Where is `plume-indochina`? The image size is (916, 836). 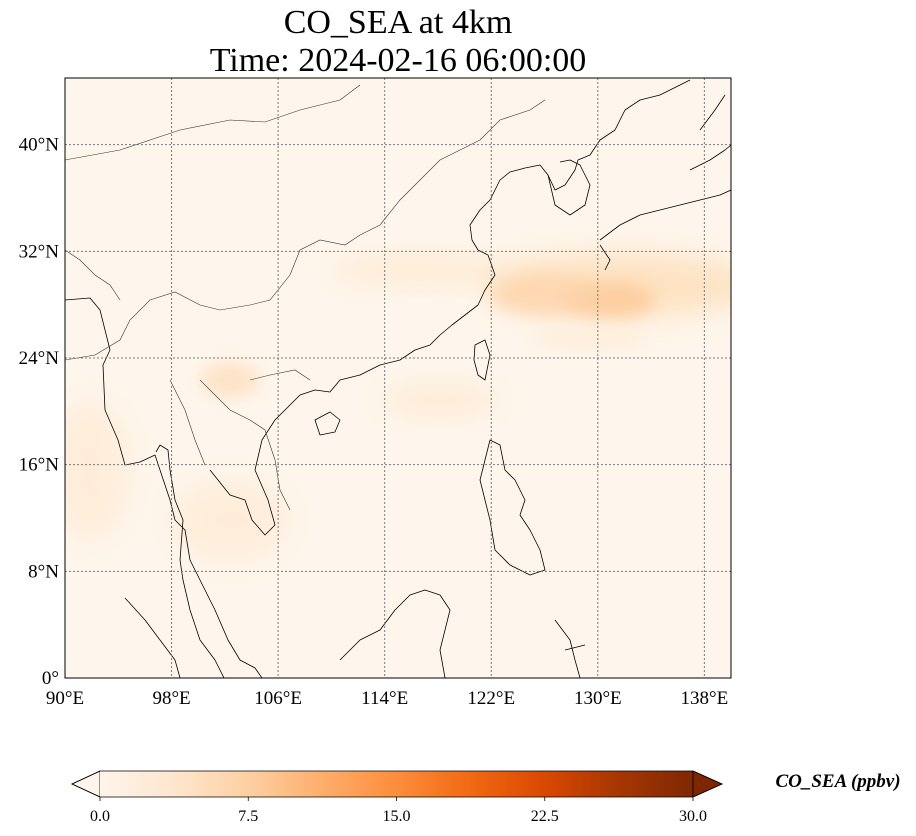
plume-indochina is located at coordinates (230, 520).